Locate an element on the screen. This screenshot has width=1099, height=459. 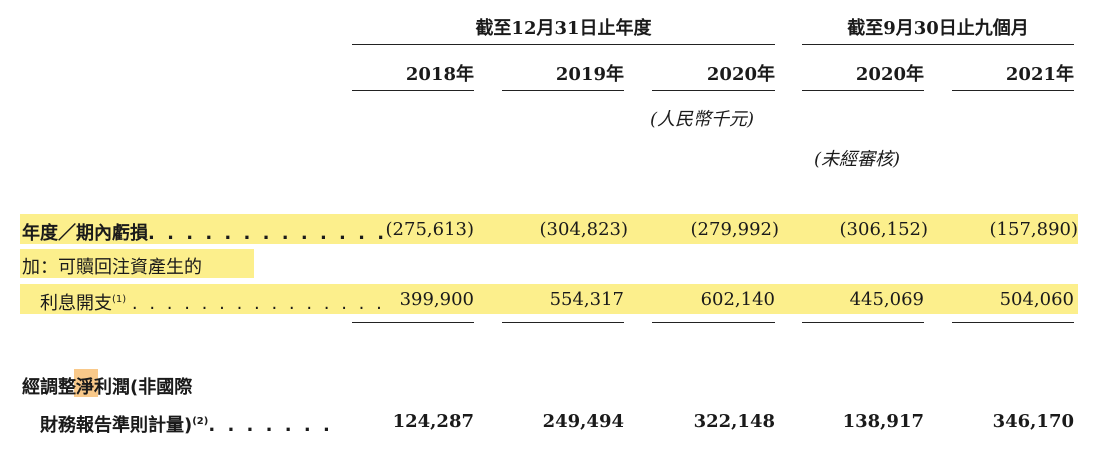
subtotal-rule-2018 is located at coordinates (413, 322).